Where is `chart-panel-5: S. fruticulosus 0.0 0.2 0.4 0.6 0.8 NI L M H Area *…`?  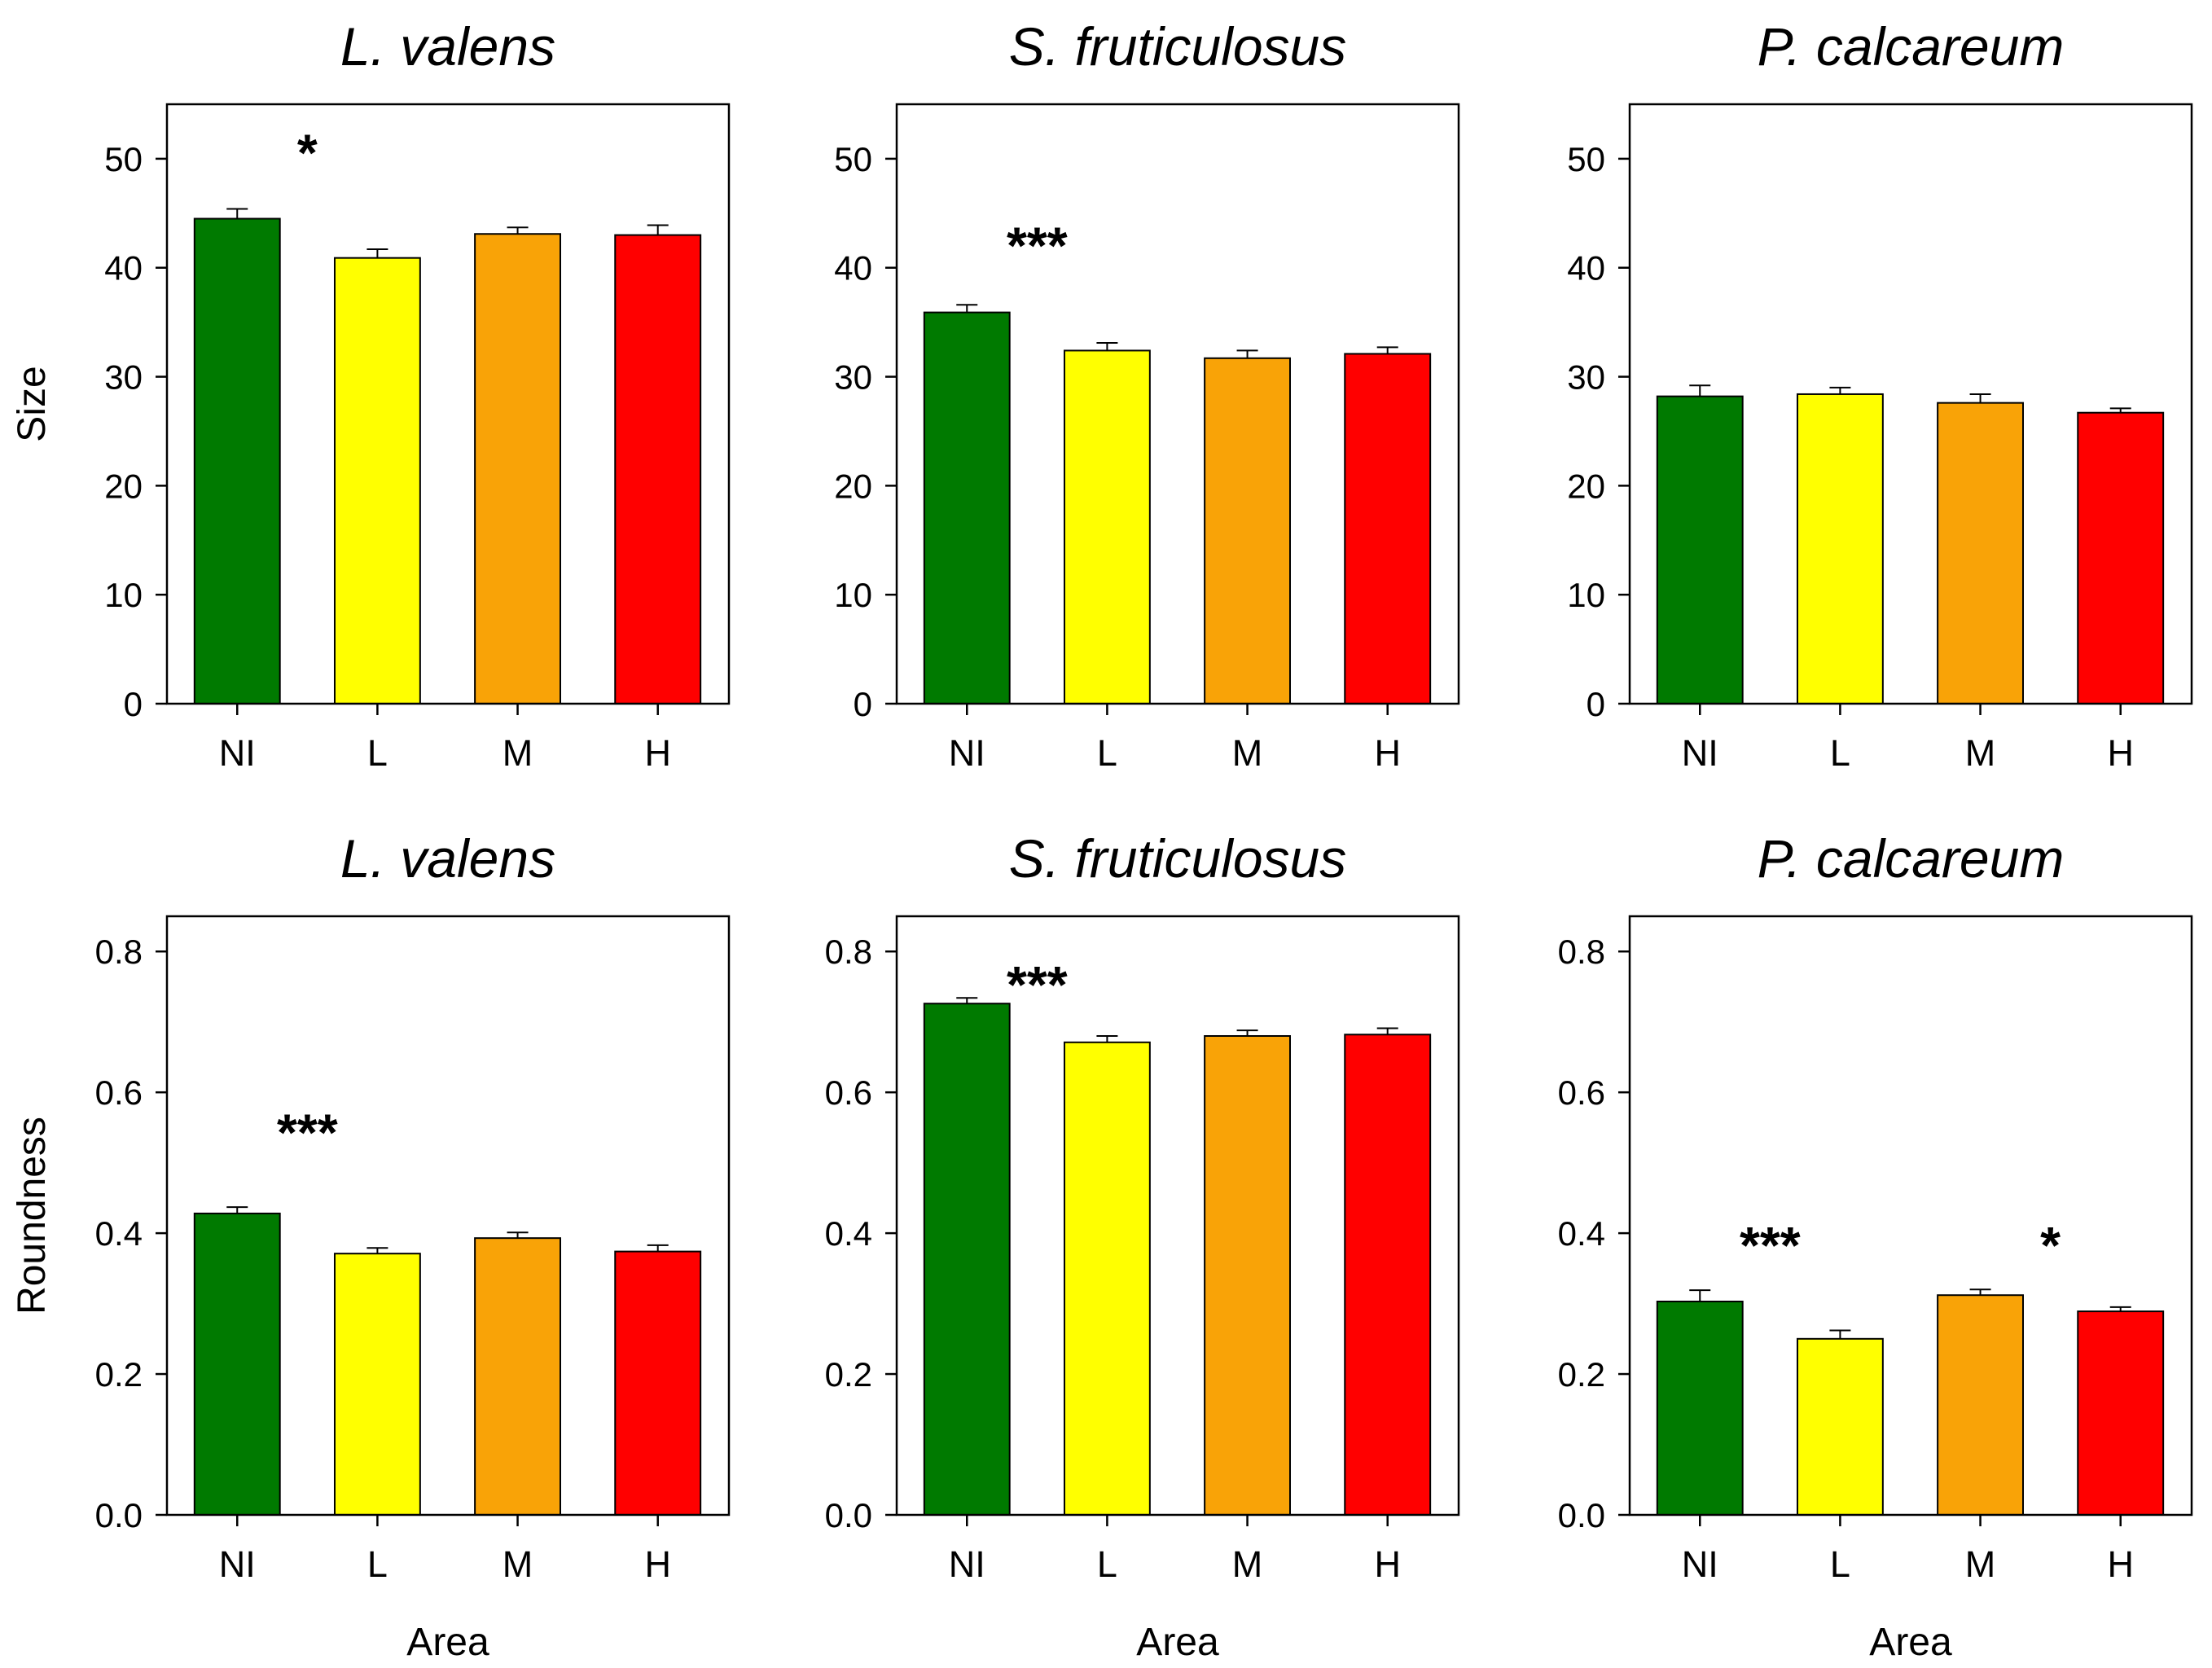
chart-panel-5: S. fruticulosus 0.0 0.2 0.4 0.6 0.8 NI L M H Area *… is located at coordinates (1142, 1246).